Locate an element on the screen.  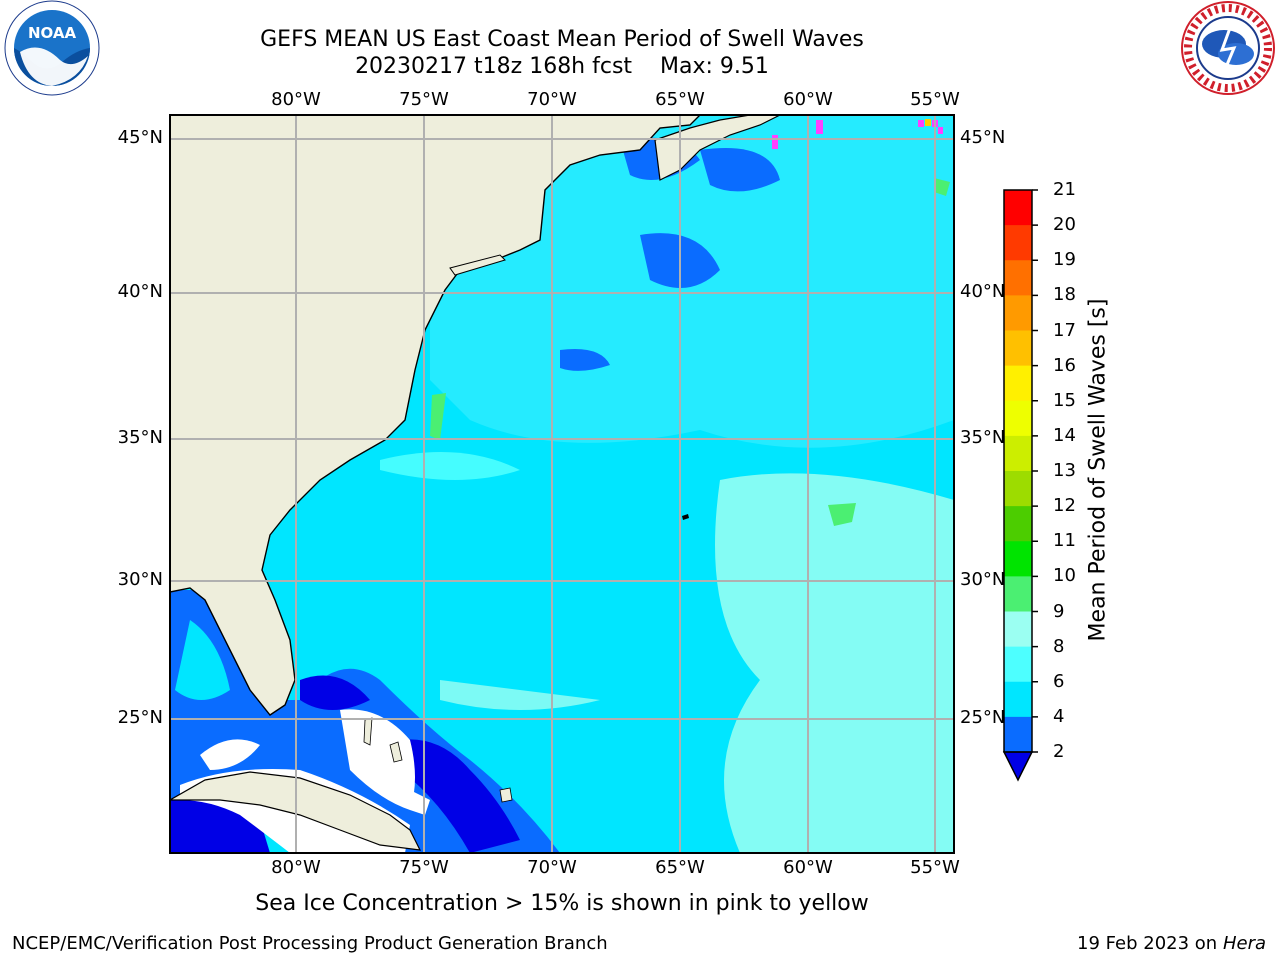
lat-label-right: 45°N is located at coordinates (983, 137).